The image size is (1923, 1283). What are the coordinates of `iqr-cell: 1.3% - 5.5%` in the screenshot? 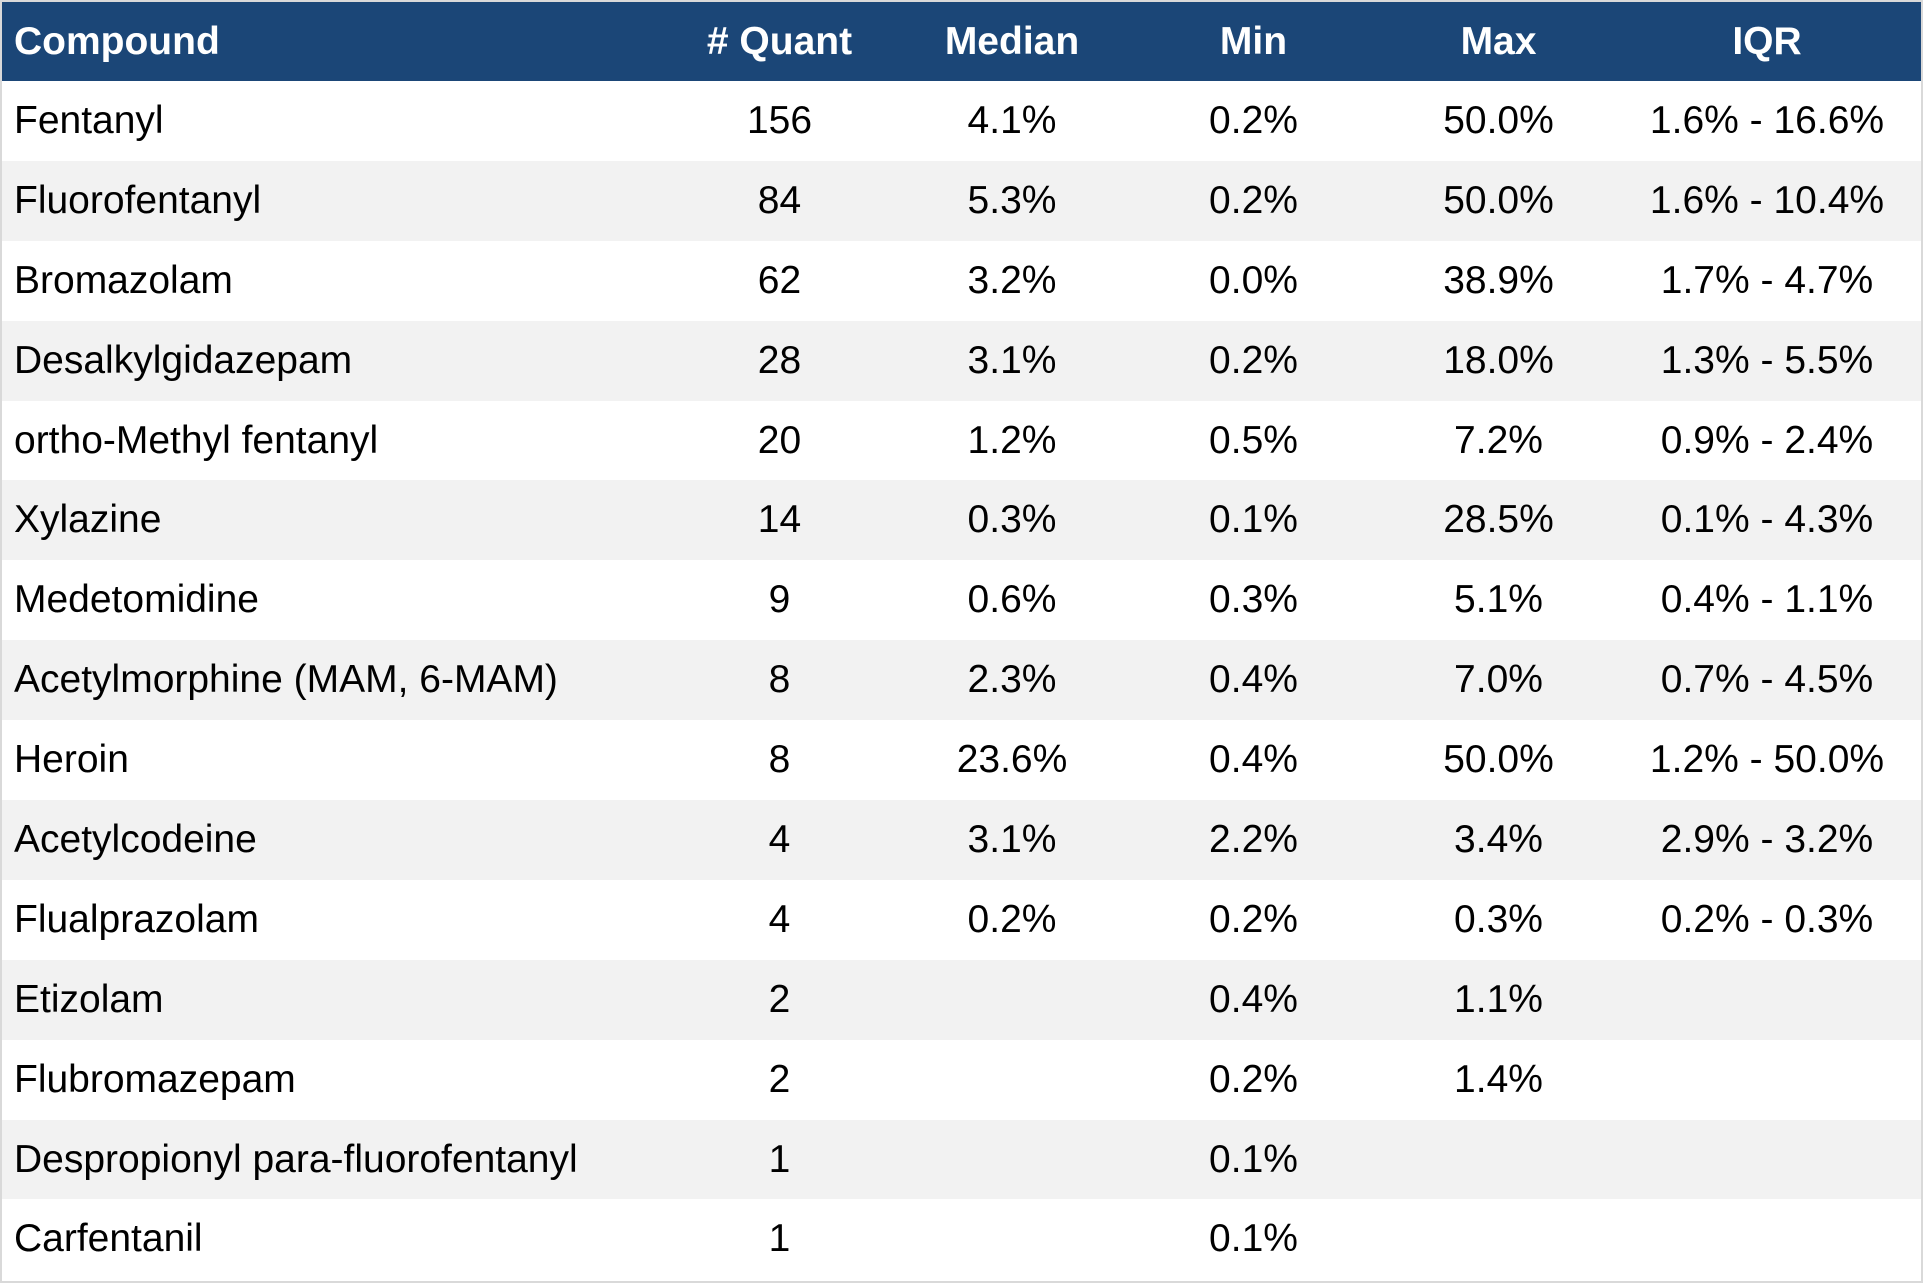 It's located at (1767, 360).